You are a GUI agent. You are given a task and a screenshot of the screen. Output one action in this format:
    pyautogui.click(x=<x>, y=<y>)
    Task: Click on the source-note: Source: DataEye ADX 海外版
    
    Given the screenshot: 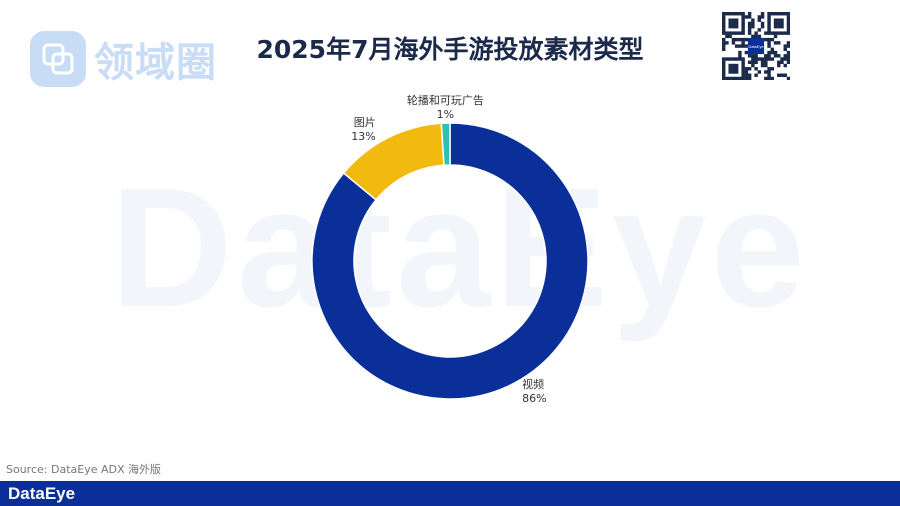 What is the action you would take?
    pyautogui.click(x=83, y=469)
    